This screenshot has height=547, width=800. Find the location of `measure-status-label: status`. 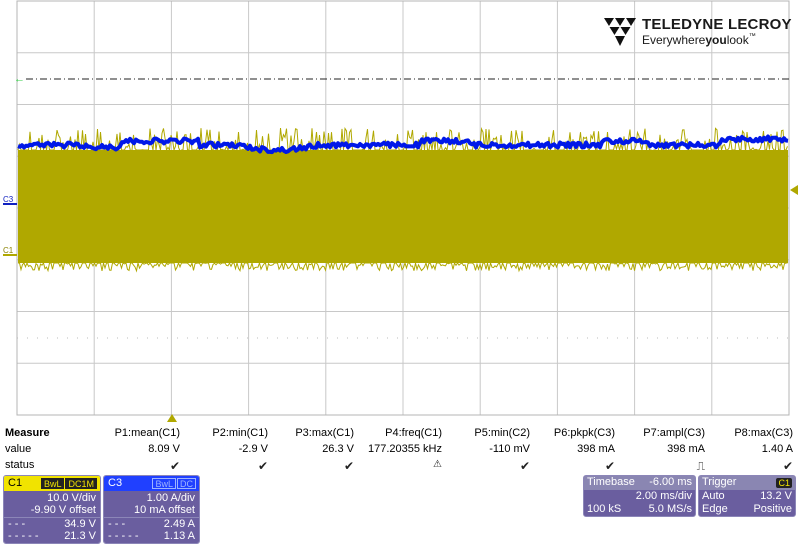

measure-status-label: status is located at coordinates (20, 465).